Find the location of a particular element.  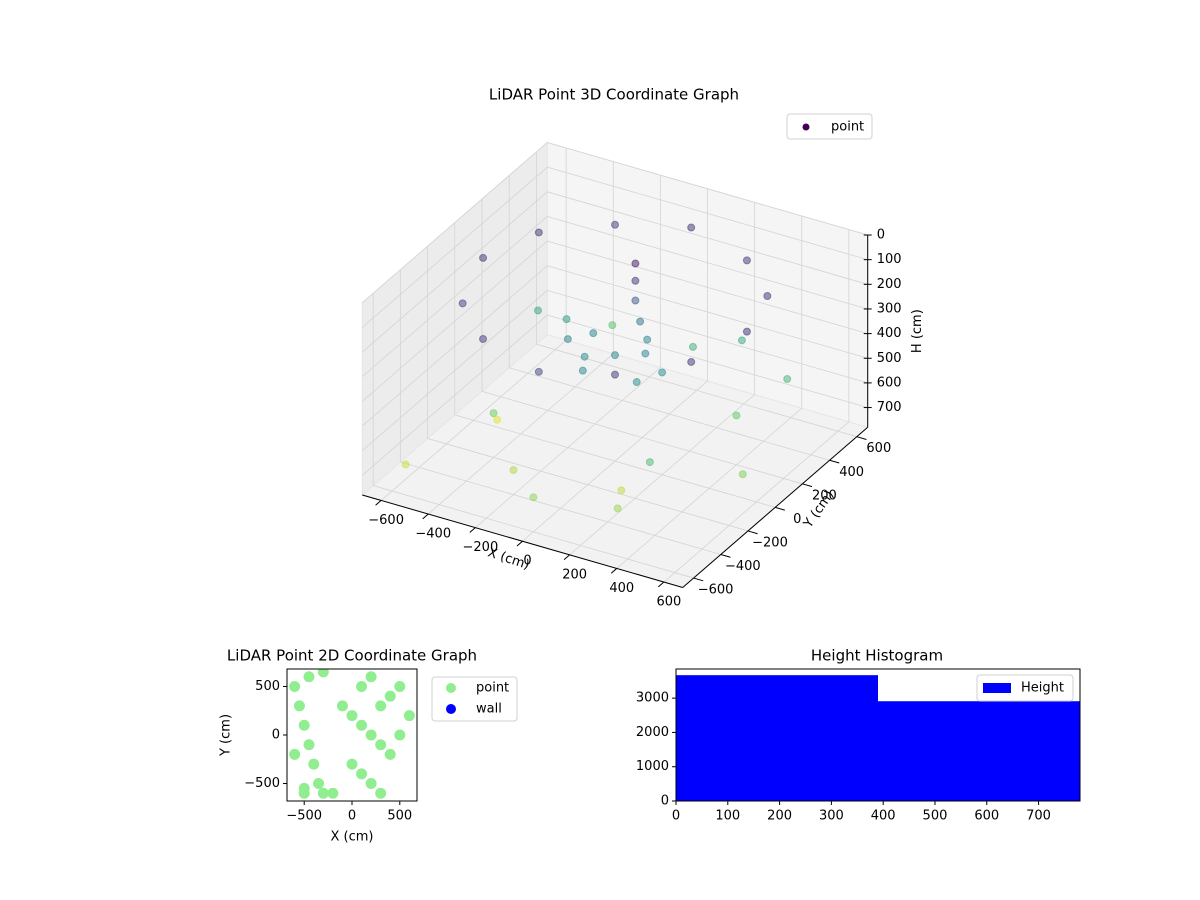

z-tick-label: 100 is located at coordinates (889, 259).